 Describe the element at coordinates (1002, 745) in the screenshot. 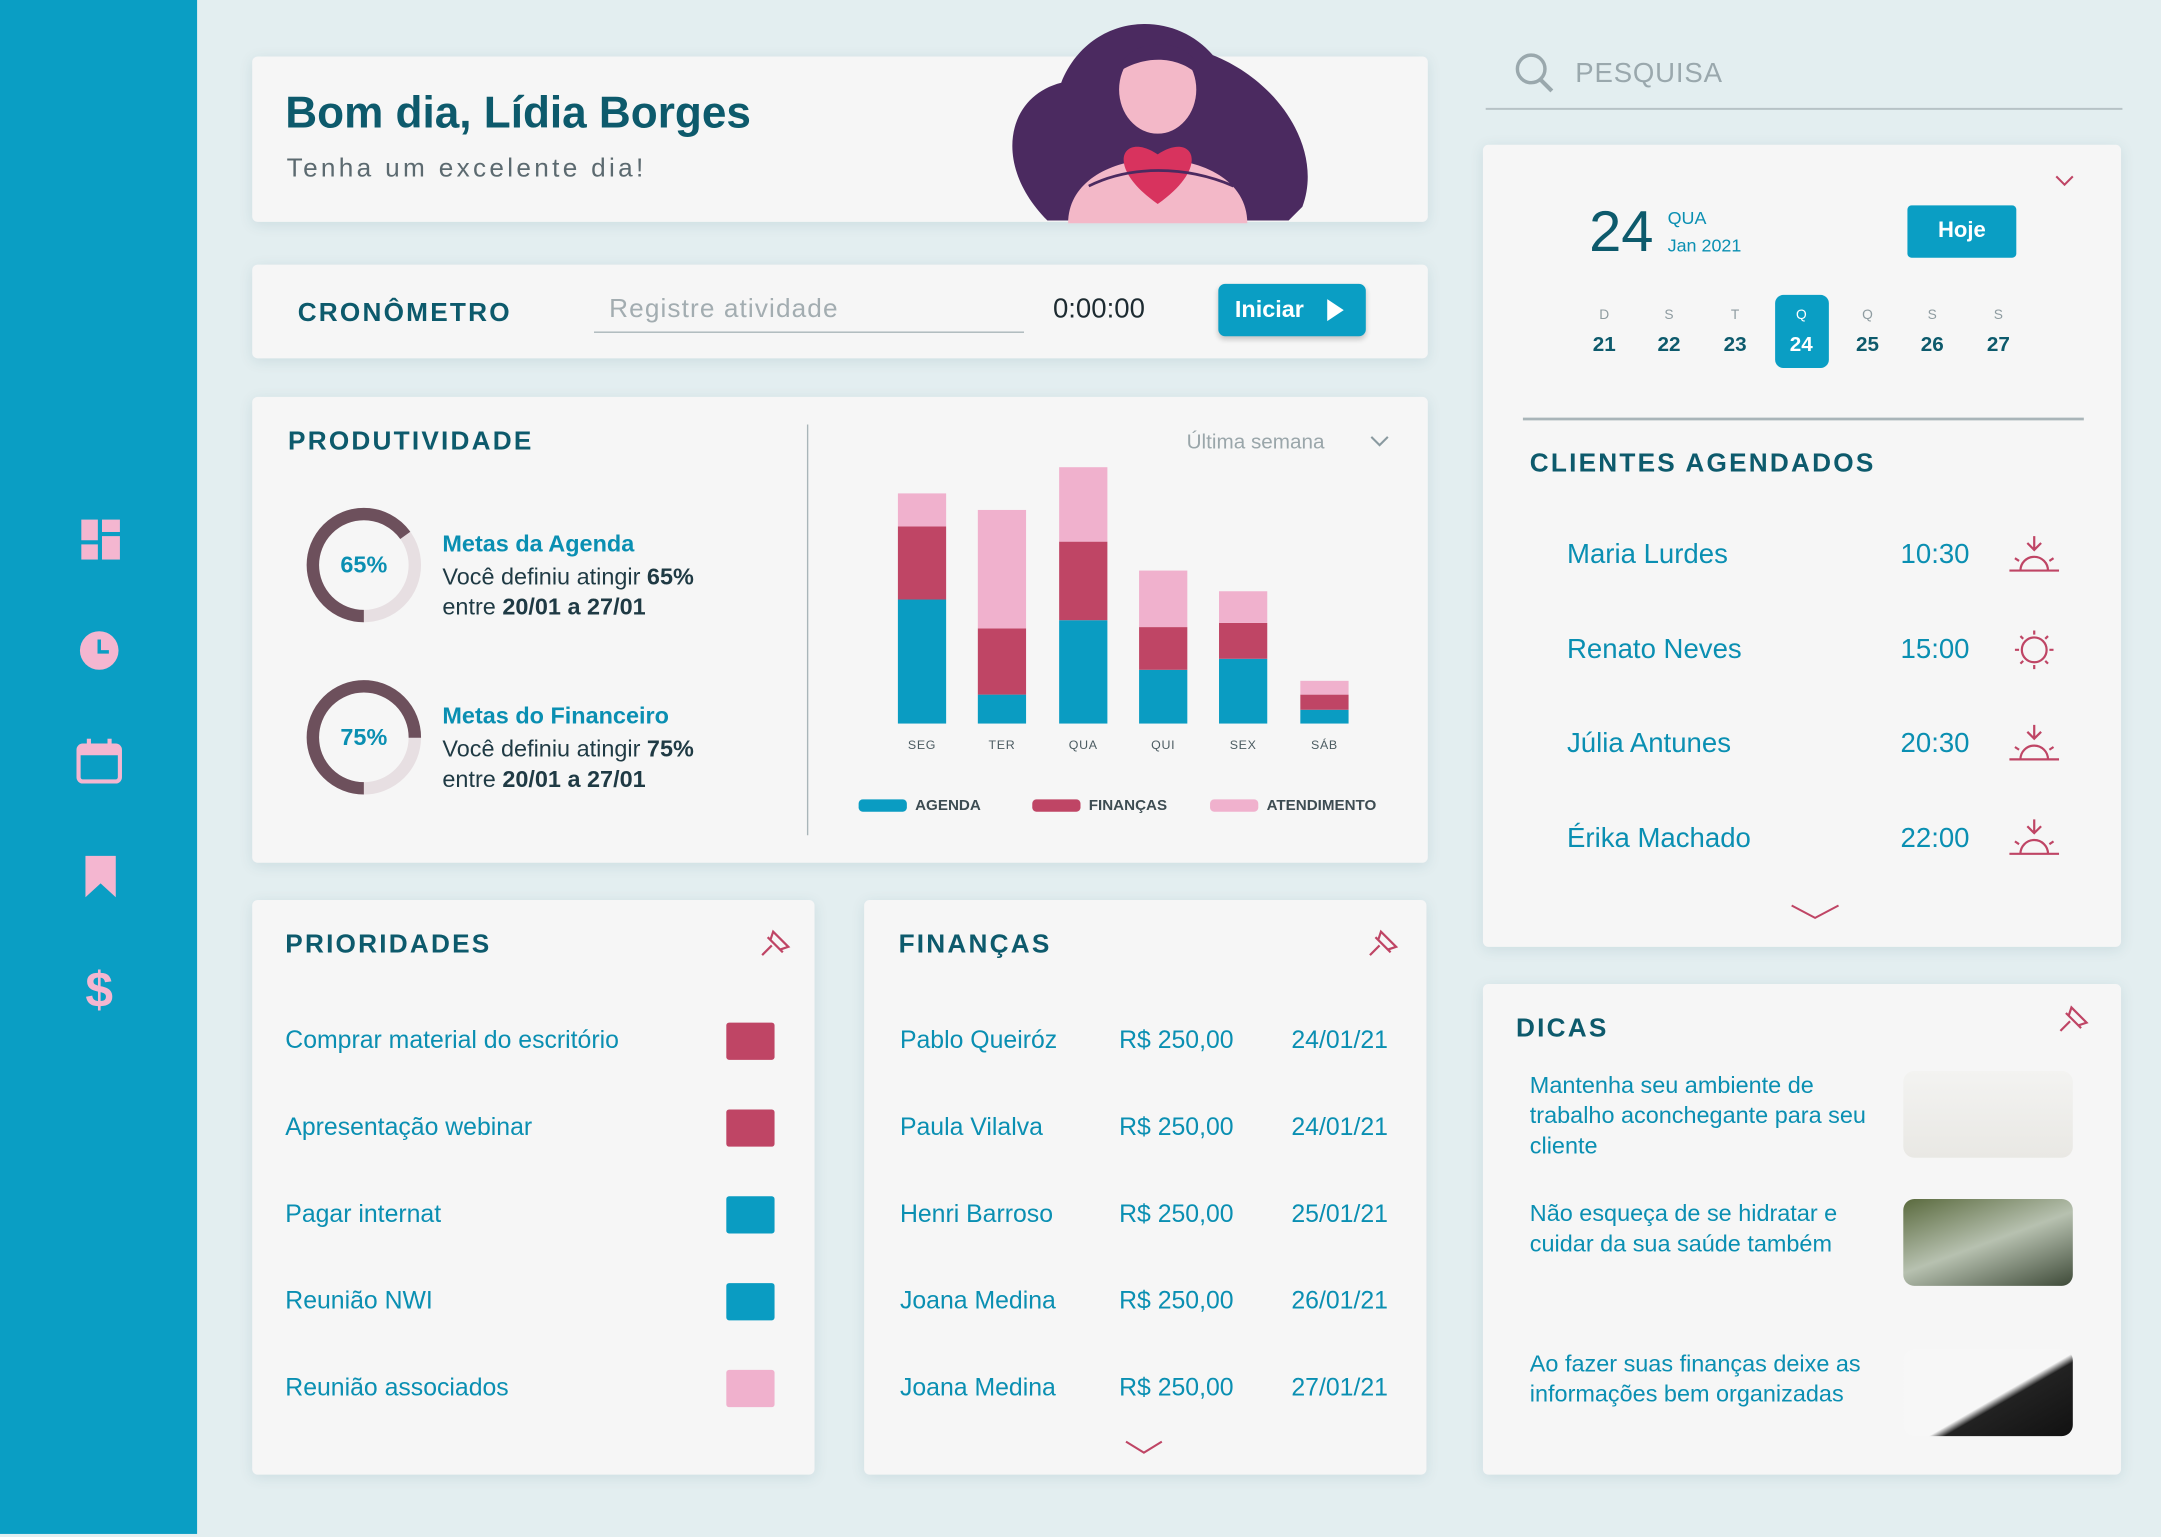

I see `x-tick-label: TER` at that location.